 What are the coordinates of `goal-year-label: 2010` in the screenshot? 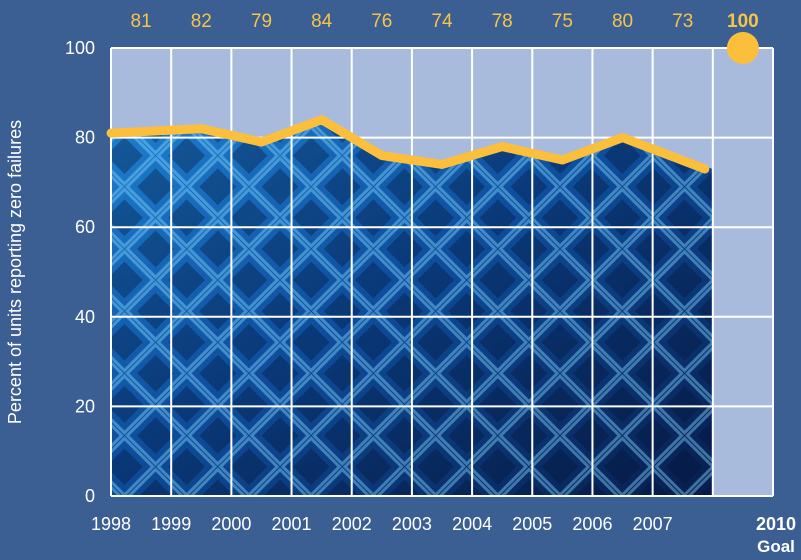 It's located at (776, 524).